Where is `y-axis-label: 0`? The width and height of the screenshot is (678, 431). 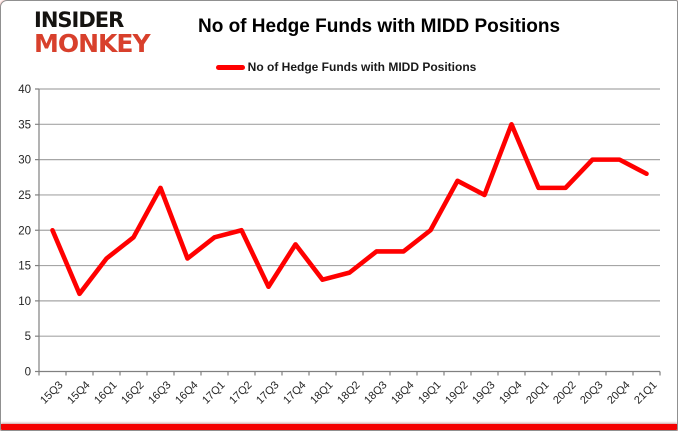
y-axis-label: 0 is located at coordinates (28, 373).